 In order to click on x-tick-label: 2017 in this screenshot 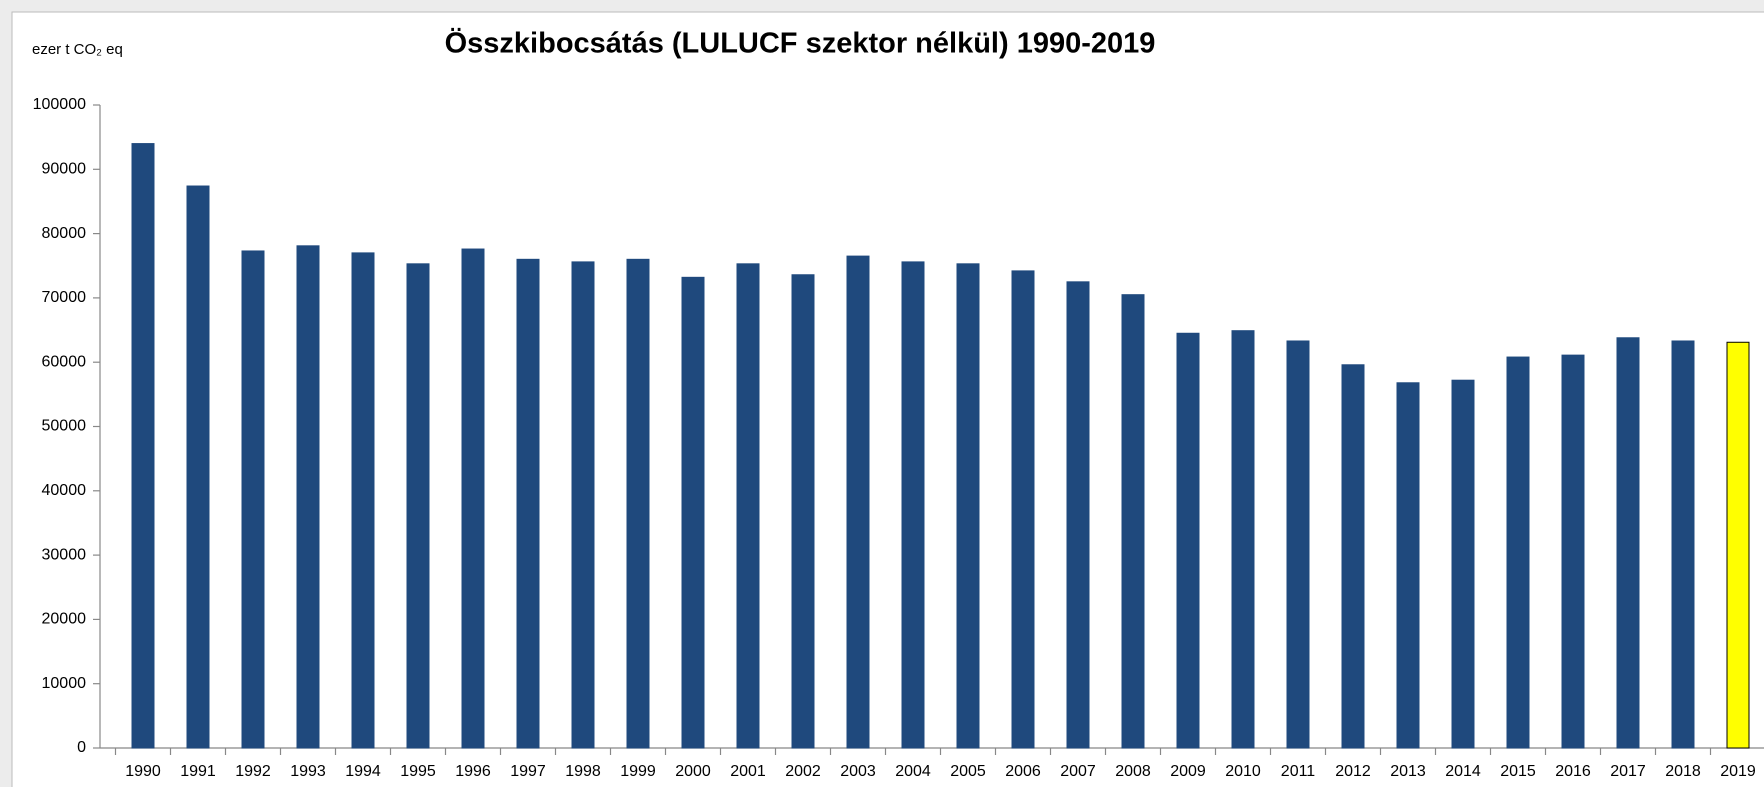, I will do `click(1628, 771)`.